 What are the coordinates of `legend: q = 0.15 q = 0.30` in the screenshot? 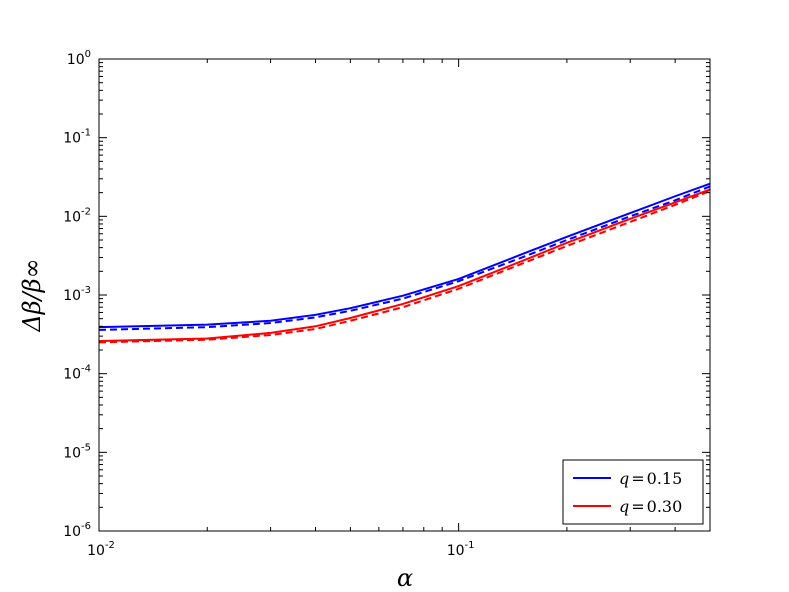 It's located at (633, 492).